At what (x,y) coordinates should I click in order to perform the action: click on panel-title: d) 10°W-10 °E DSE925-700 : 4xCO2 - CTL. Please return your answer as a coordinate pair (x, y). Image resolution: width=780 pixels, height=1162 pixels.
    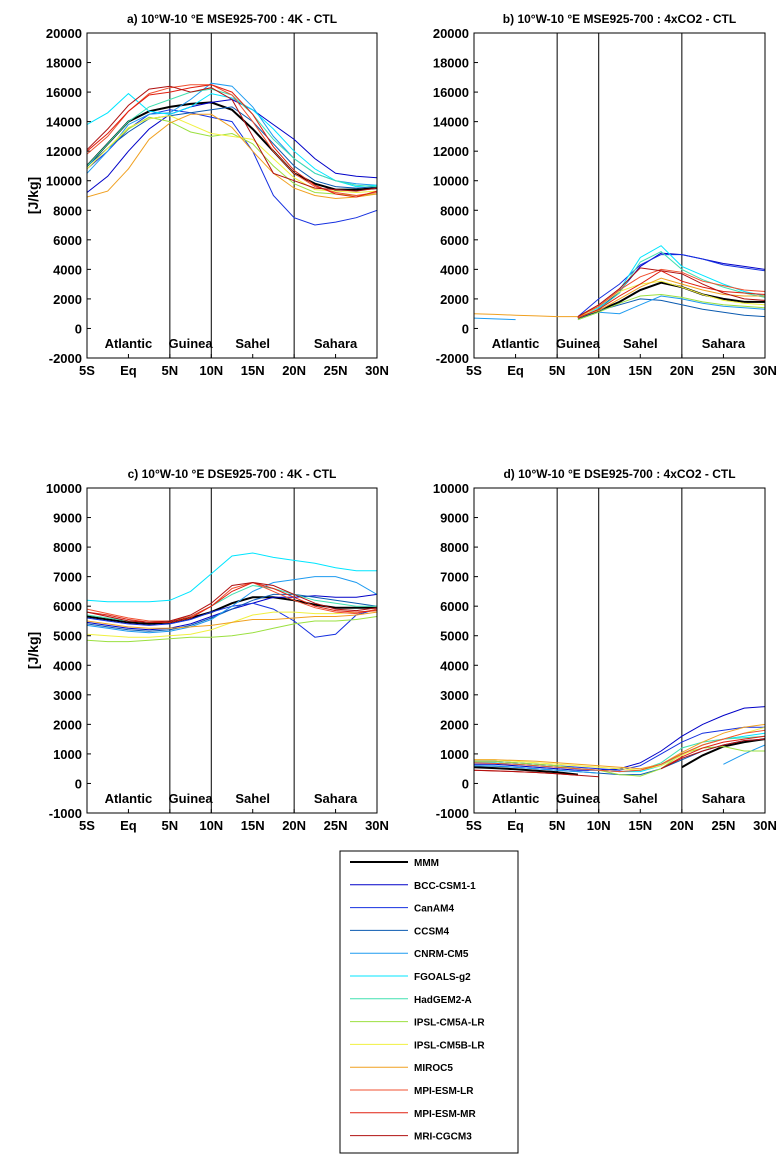
    Looking at the image, I should click on (619, 474).